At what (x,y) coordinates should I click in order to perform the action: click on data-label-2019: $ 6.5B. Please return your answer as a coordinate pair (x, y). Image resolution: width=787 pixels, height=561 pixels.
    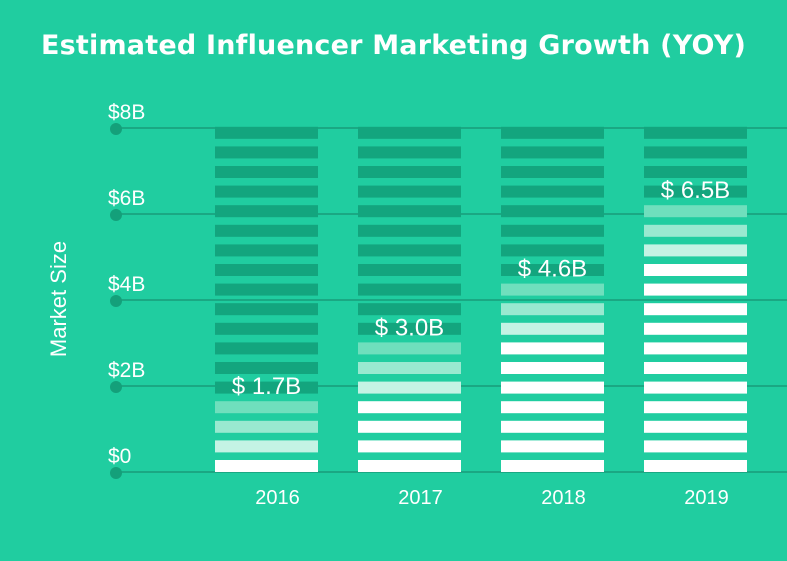
    Looking at the image, I should click on (695, 190).